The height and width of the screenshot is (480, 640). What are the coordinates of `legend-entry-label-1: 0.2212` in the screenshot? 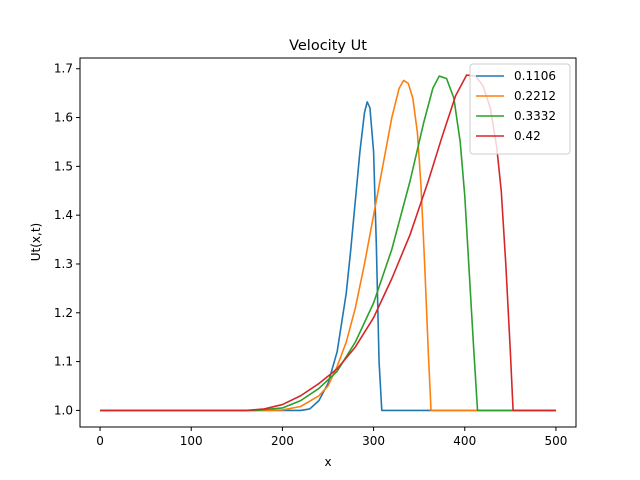 It's located at (535, 96).